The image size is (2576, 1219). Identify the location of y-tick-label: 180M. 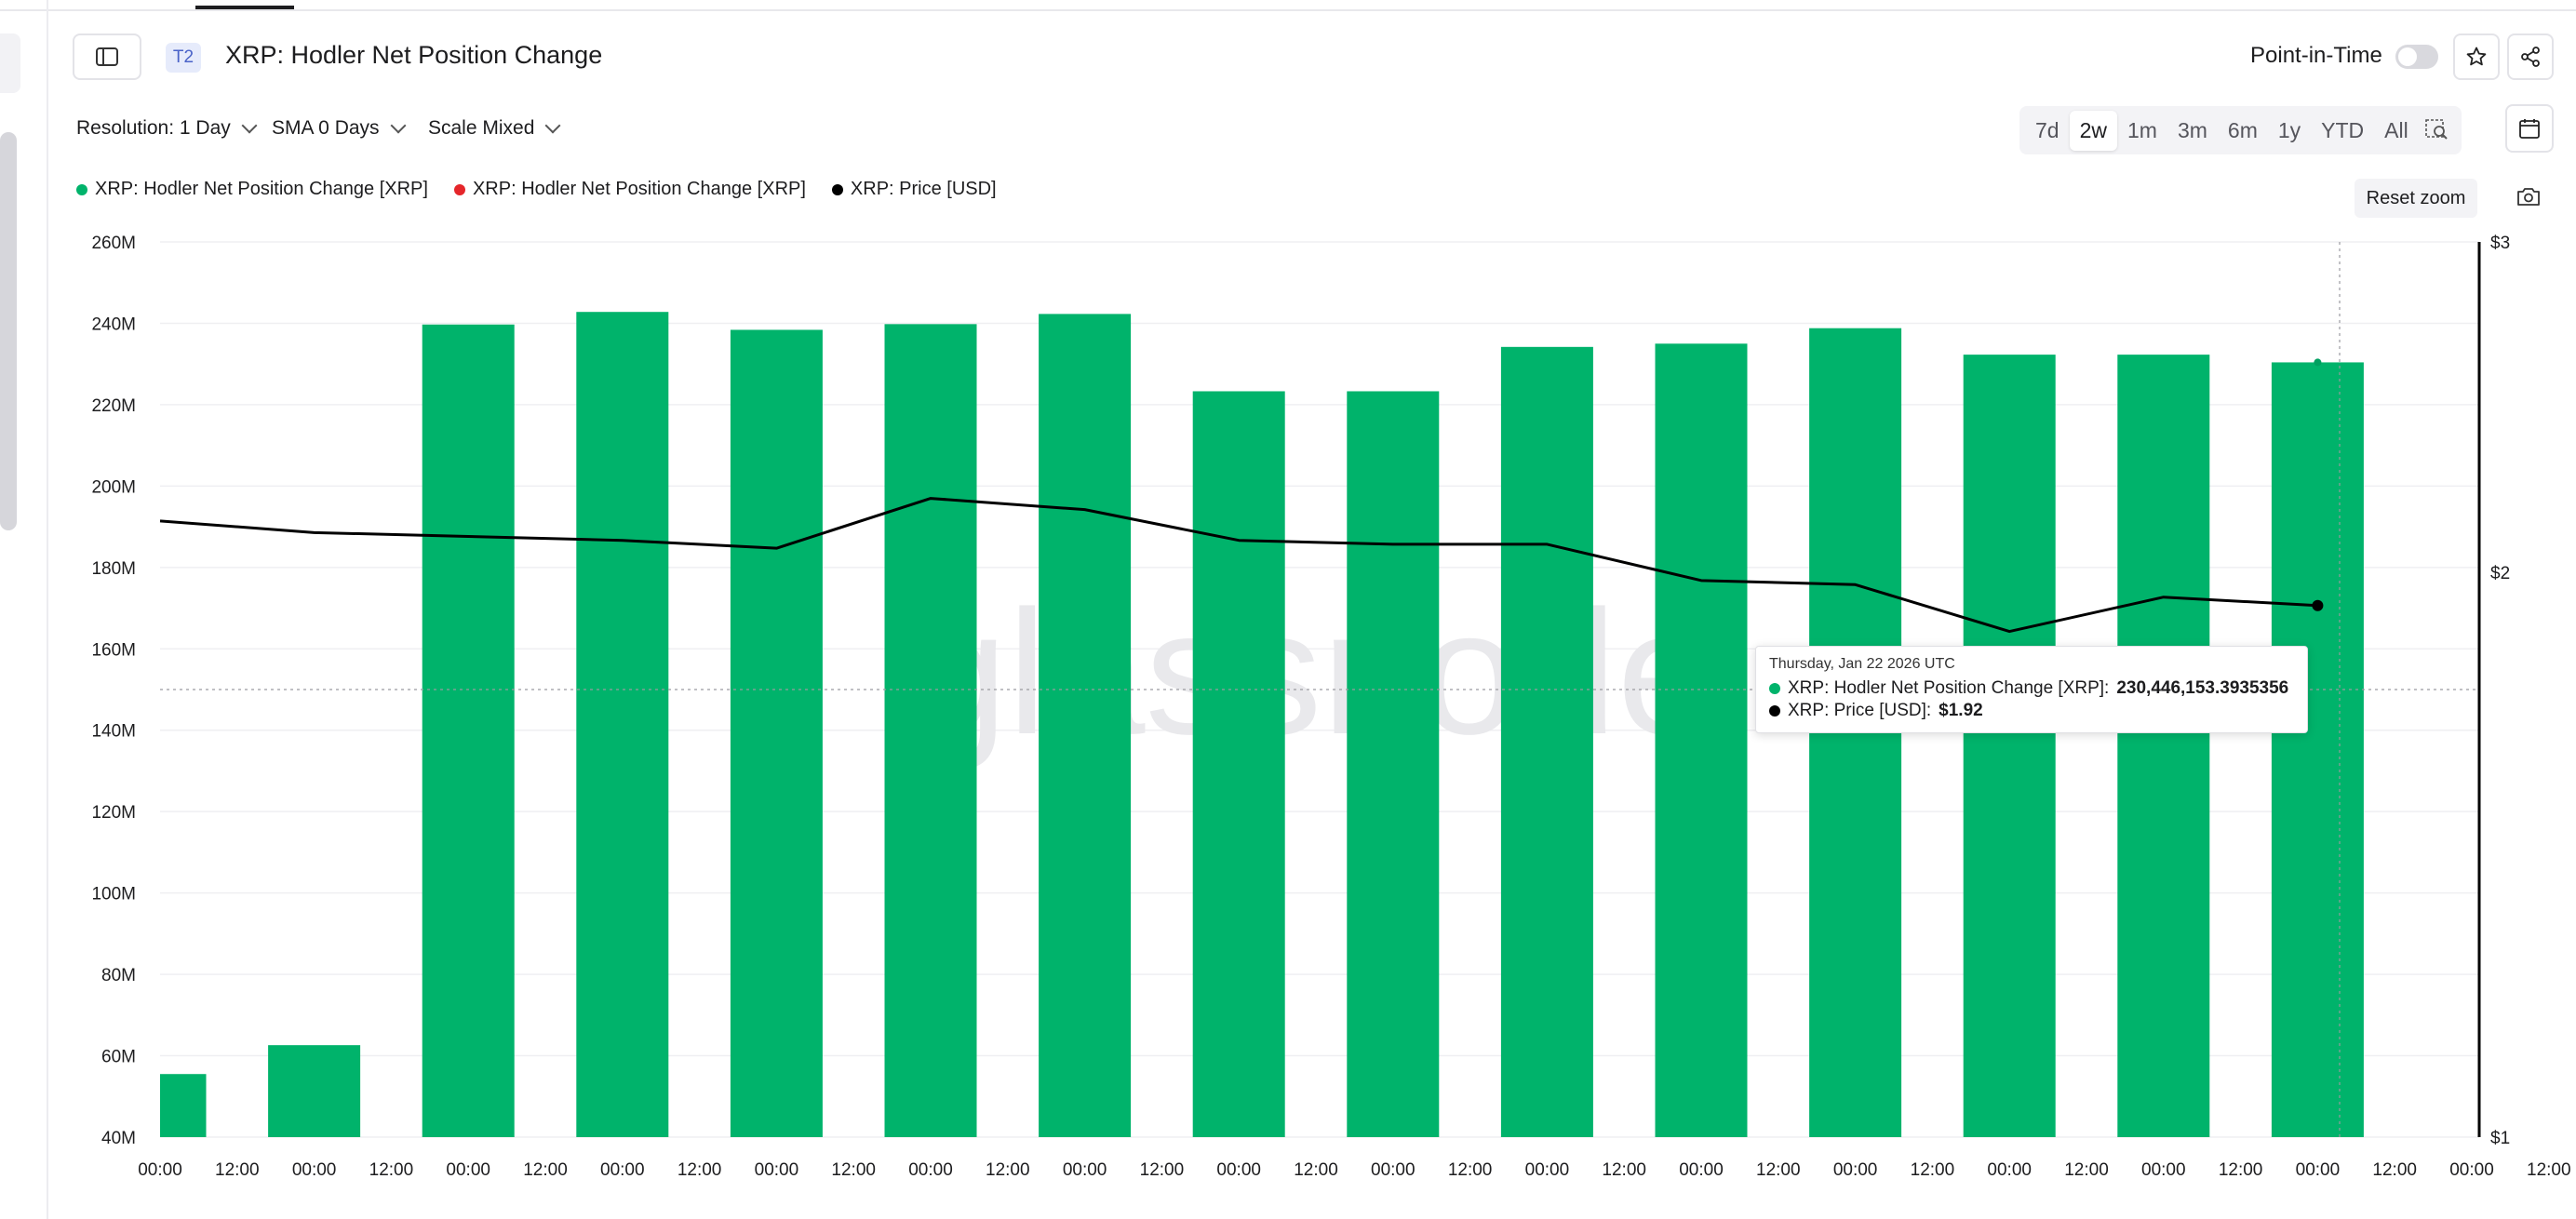
(113, 569).